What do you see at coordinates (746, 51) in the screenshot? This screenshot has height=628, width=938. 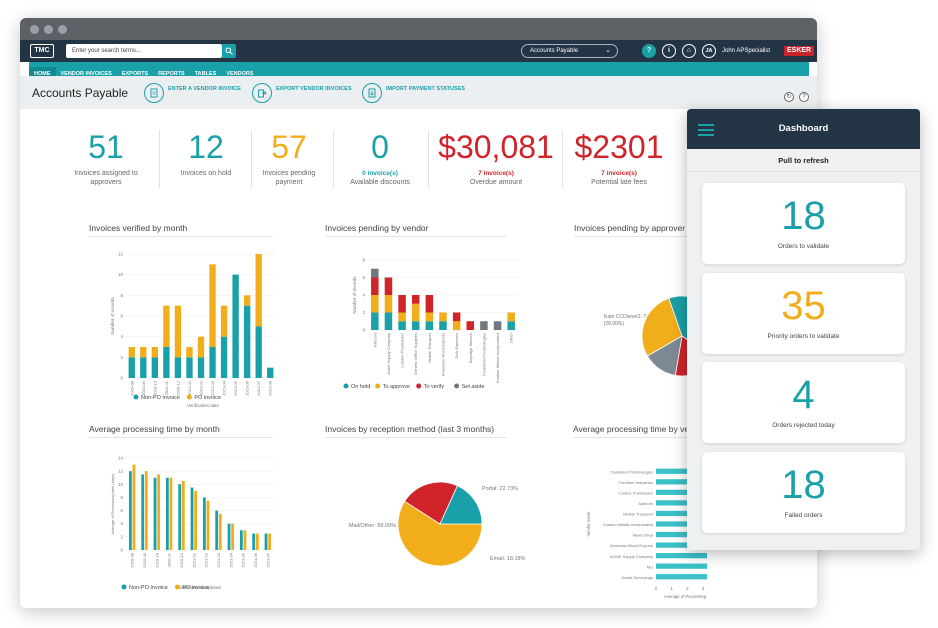 I see `user-name: John APSpecialist` at bounding box center [746, 51].